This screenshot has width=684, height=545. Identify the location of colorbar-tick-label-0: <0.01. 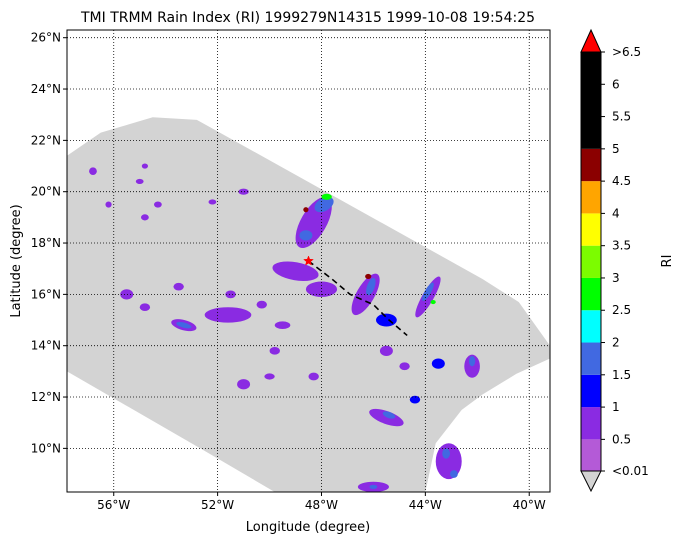
(630, 471).